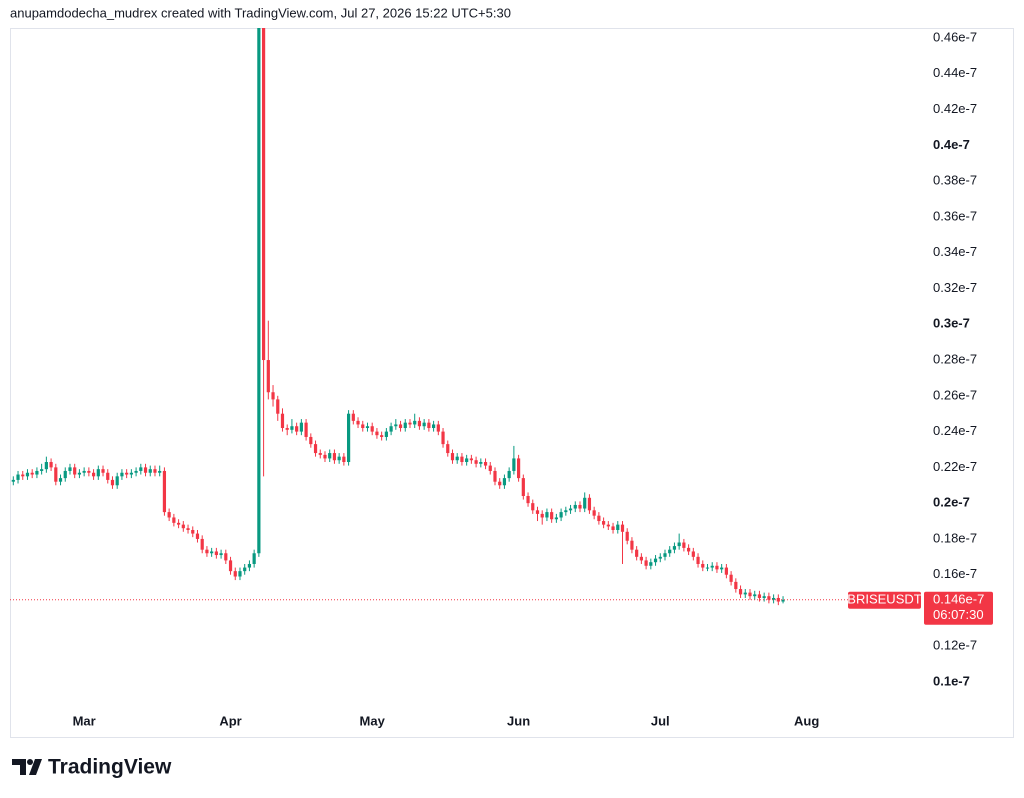  Describe the element at coordinates (30, 762) in the screenshot. I see `logo-dot` at that location.